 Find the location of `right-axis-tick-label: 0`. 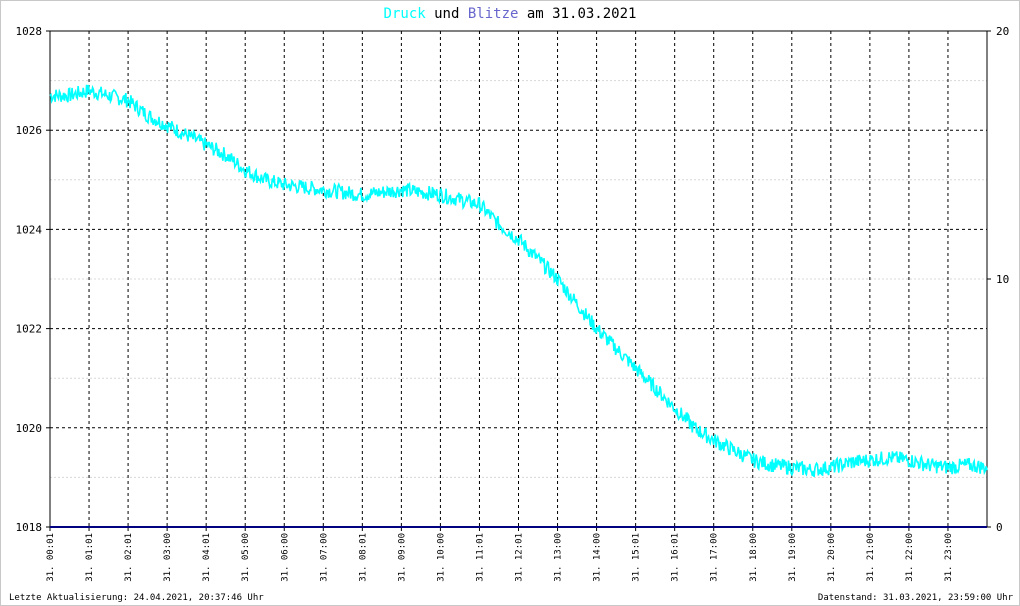

right-axis-tick-label: 0 is located at coordinates (999, 527).